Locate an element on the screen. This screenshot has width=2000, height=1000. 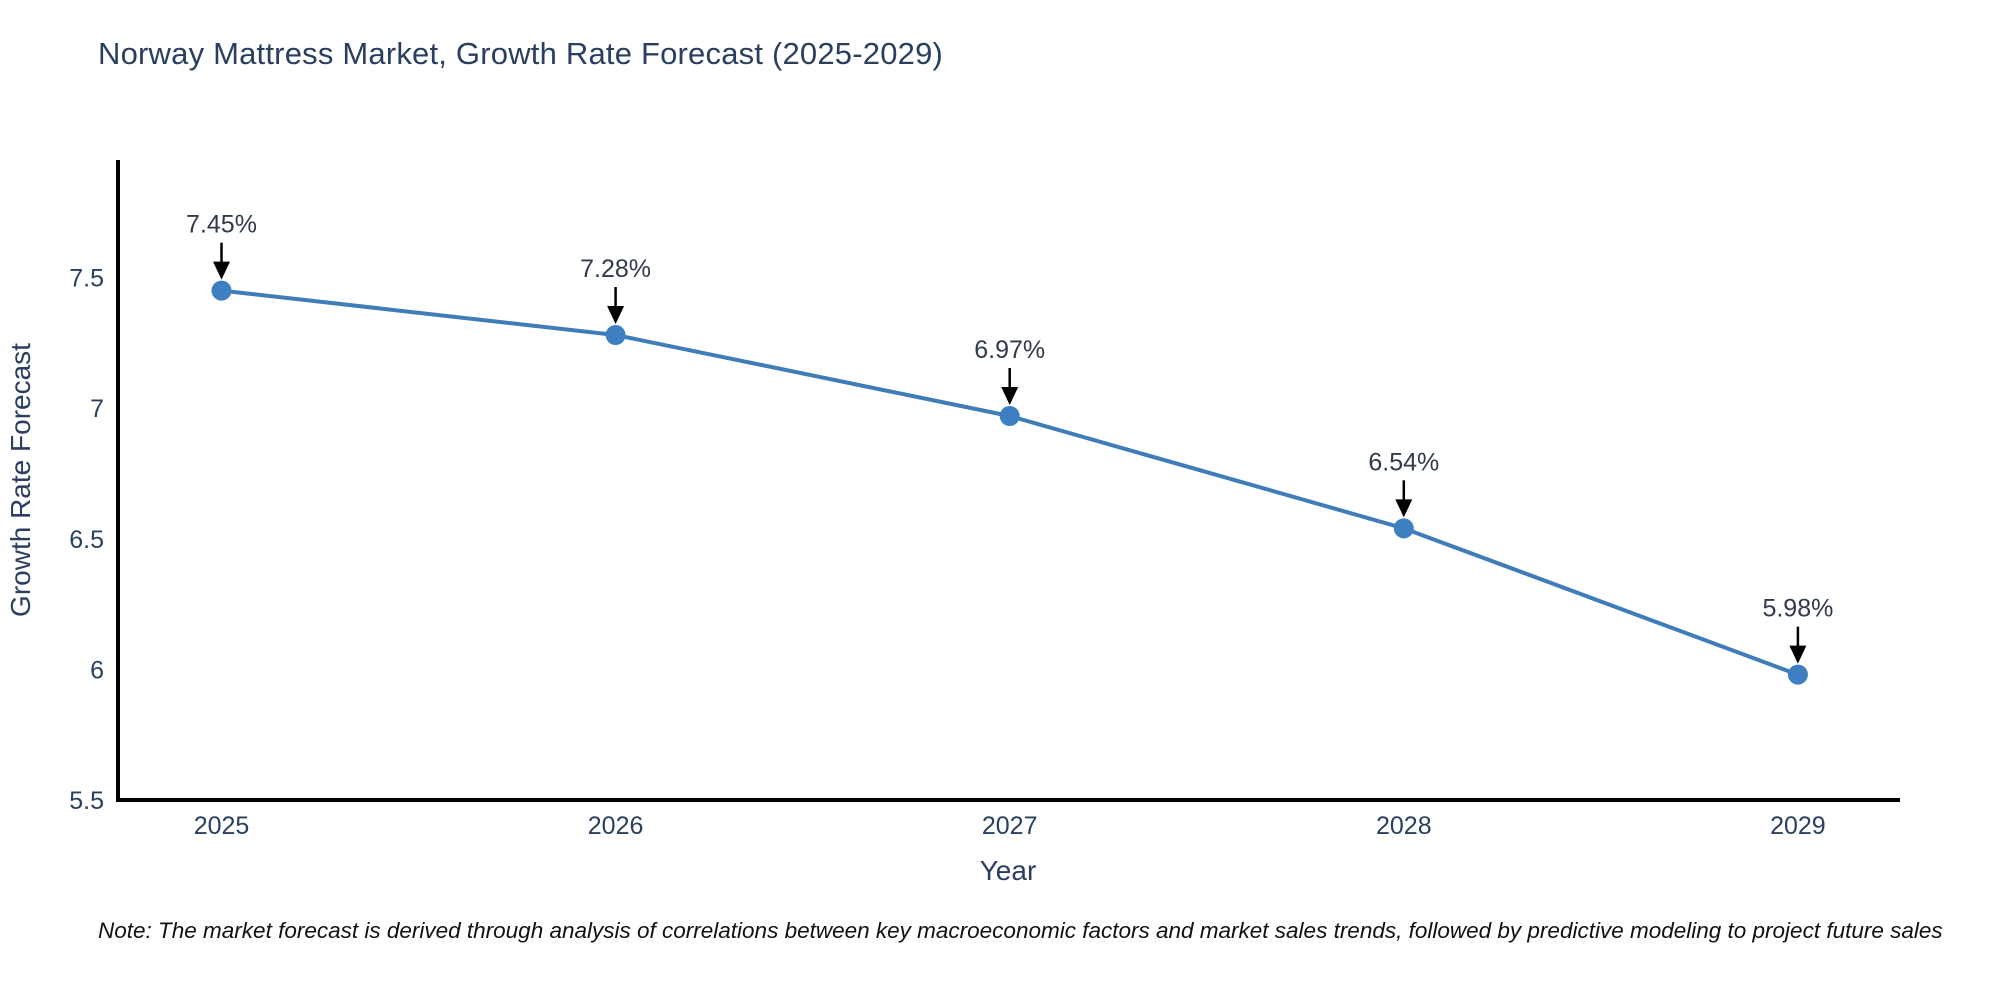
y-tick-label: 6 is located at coordinates (97, 670).